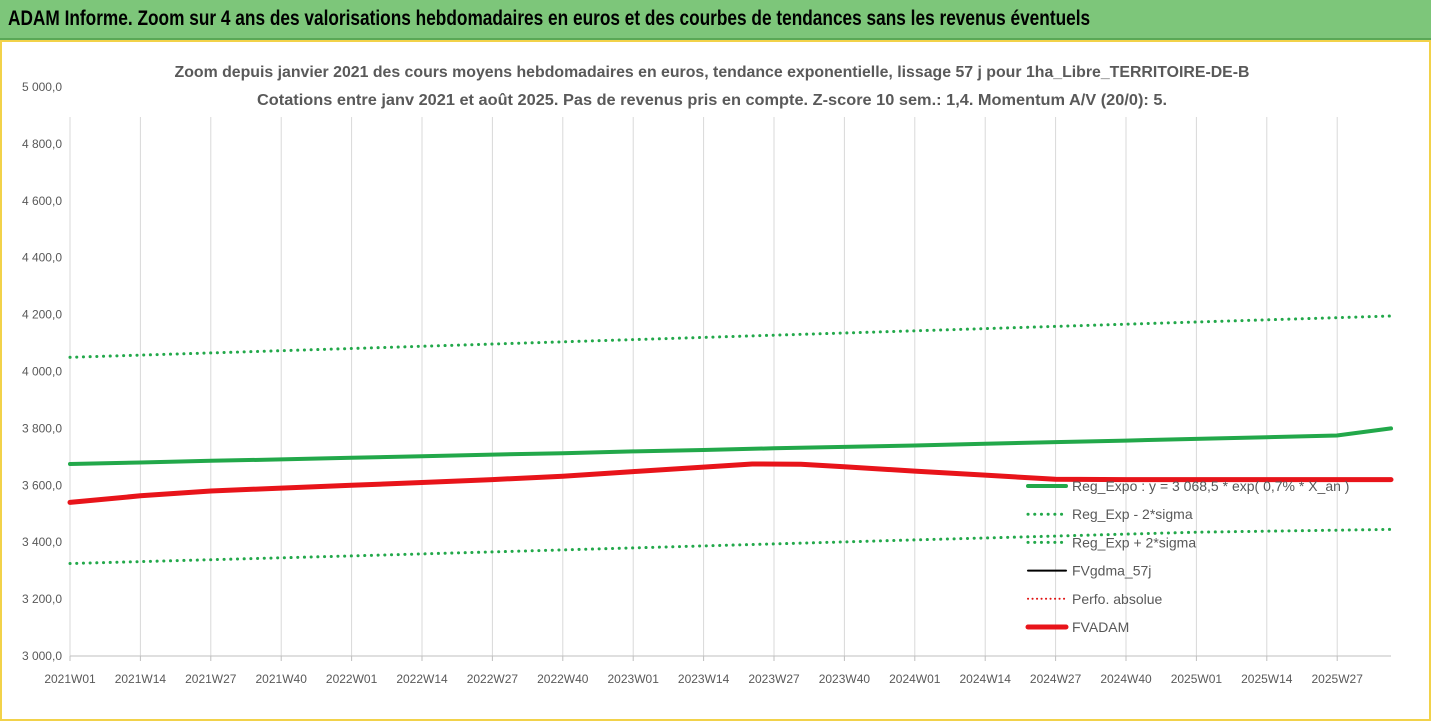 Image resolution: width=1431 pixels, height=721 pixels. I want to click on x-tick-label: 2025W14, so click(1267, 679).